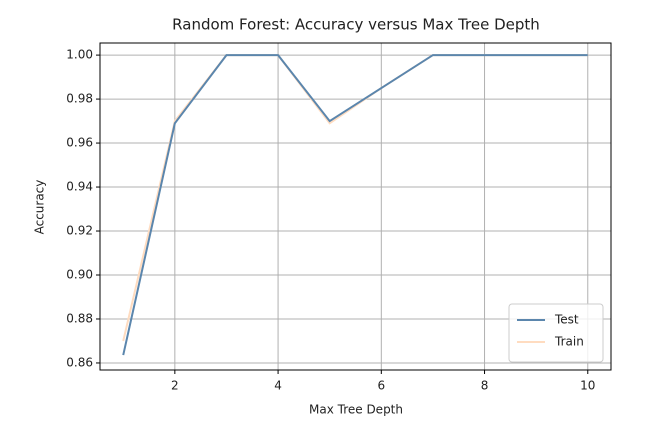 This screenshot has width=654, height=440. Describe the element at coordinates (40, 207) in the screenshot. I see `y-axis-label: Accuracy` at that location.